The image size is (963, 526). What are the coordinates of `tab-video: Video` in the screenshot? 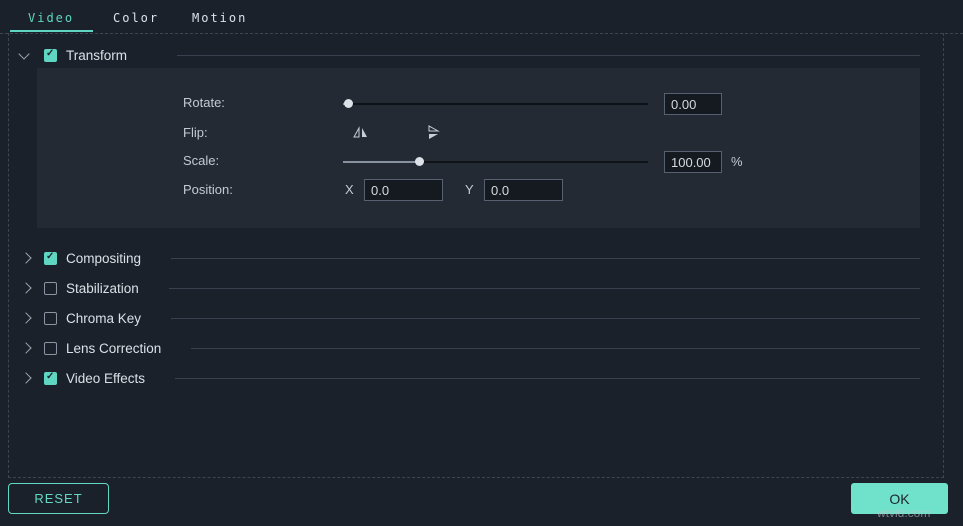 It's located at (51, 18).